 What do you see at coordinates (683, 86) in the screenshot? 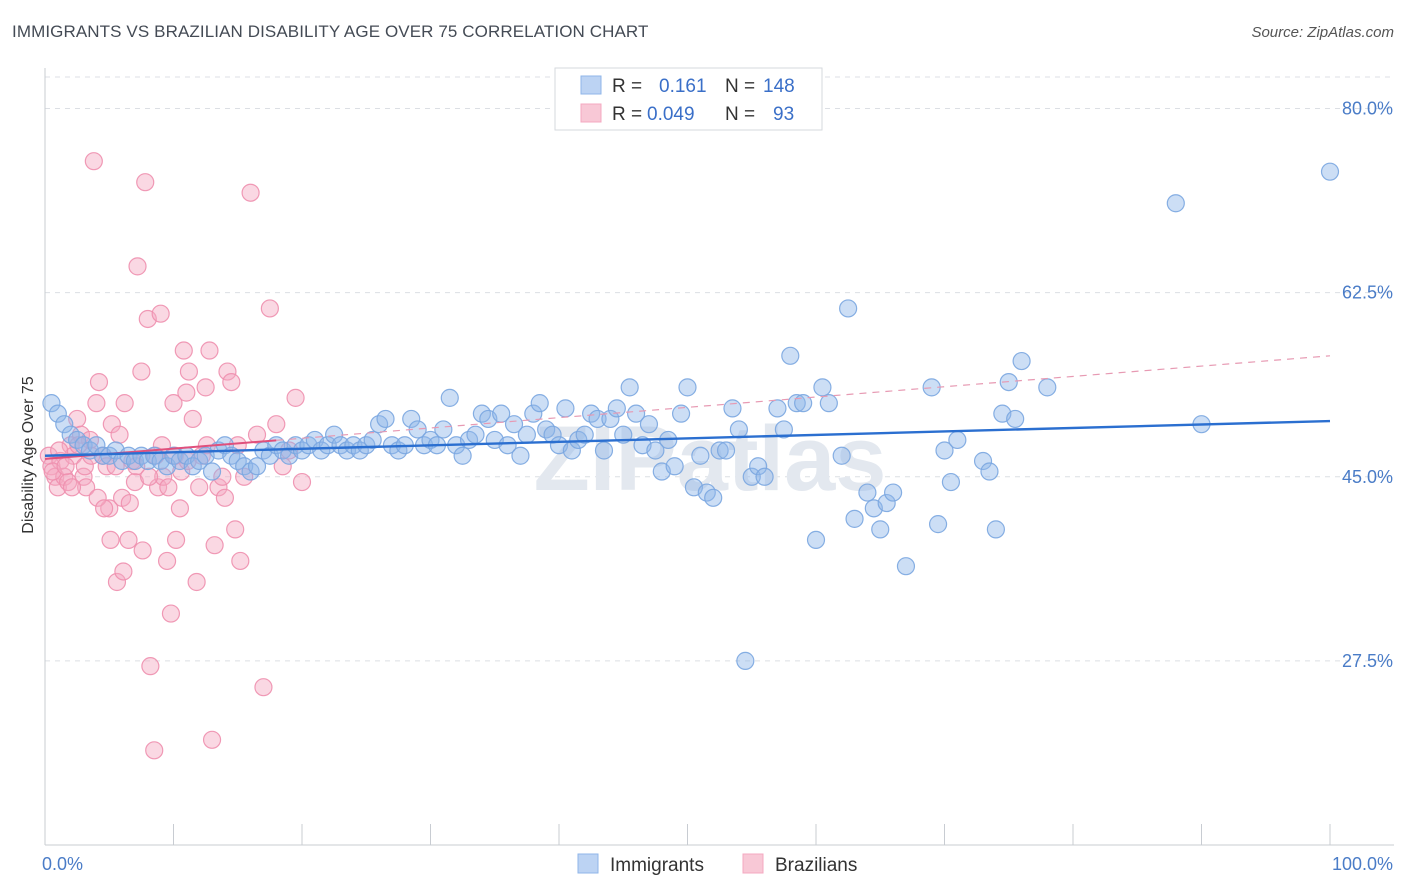
I see `stats-r-value-1: 0.161` at bounding box center [683, 86].